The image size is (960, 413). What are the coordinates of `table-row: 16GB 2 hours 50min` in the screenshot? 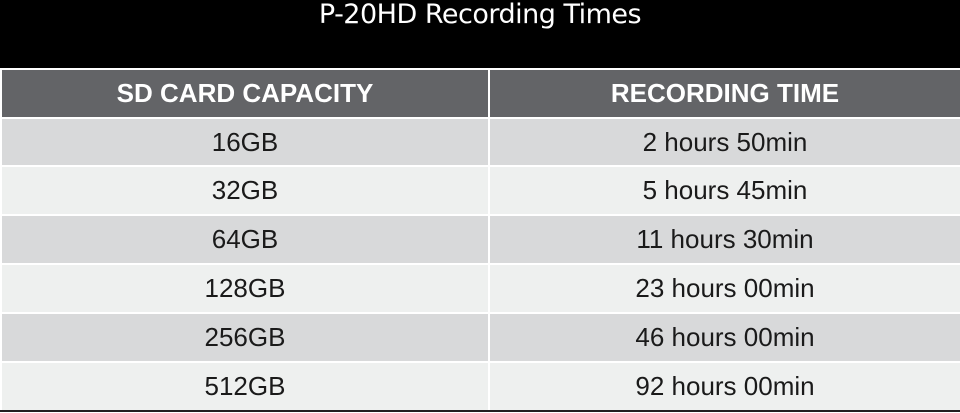 It's located at (480, 142).